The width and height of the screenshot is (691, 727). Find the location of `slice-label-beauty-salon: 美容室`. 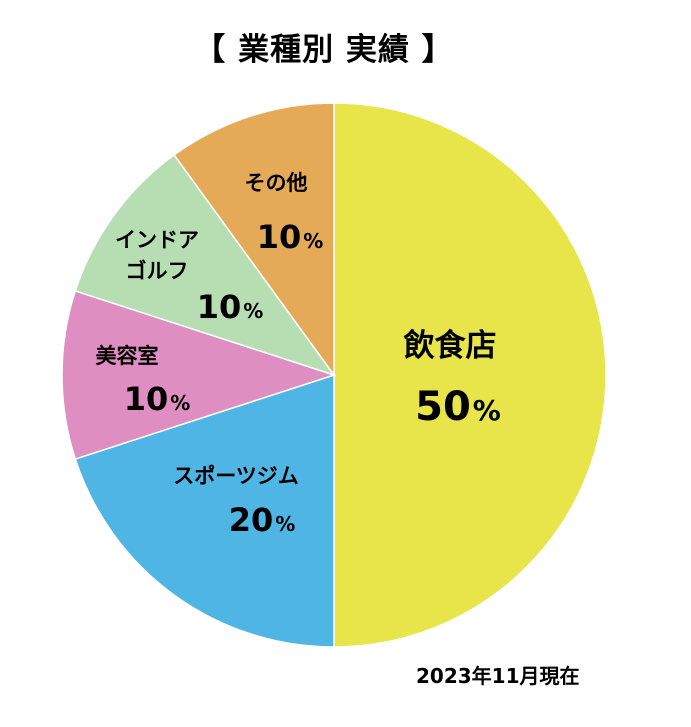

slice-label-beauty-salon: 美容室 is located at coordinates (127, 356).